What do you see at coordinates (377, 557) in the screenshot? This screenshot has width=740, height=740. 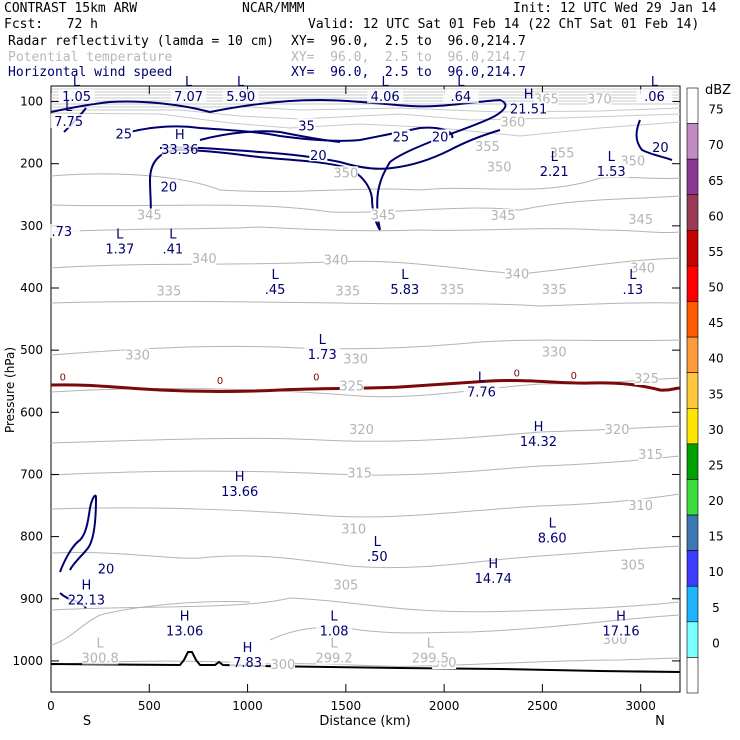 I see `extremum-value: .50` at bounding box center [377, 557].